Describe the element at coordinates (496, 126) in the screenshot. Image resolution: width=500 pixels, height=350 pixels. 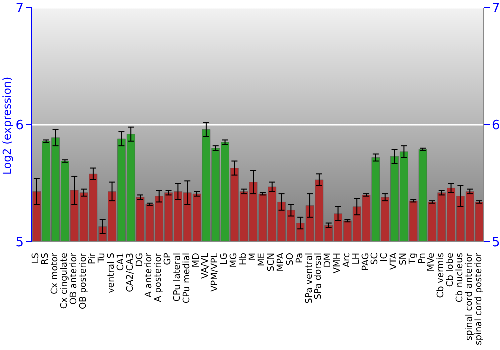
I see `y2-tick-label: 6` at that location.